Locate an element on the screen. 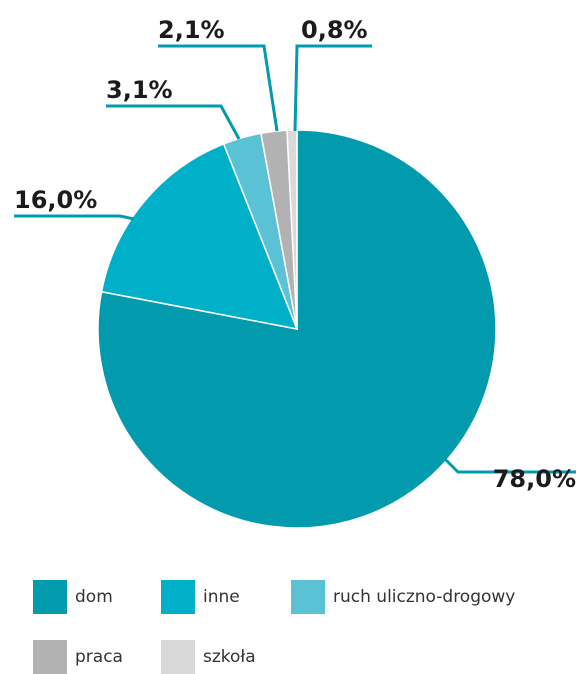  legend-label-szkola: szkoła is located at coordinates (229, 657).